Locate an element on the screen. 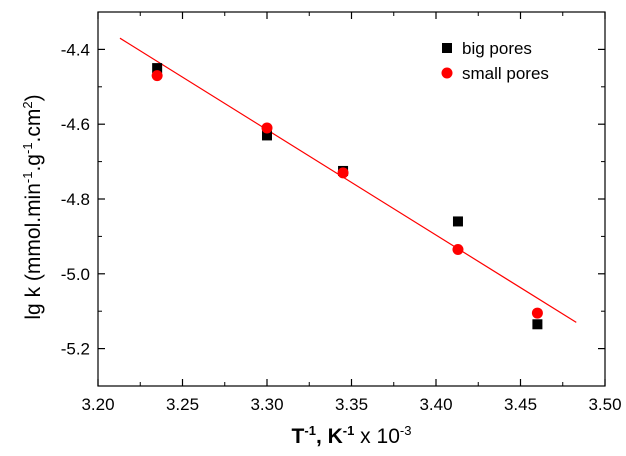 The width and height of the screenshot is (626, 456). axis-title-part: .g is located at coordinates (33, 163).